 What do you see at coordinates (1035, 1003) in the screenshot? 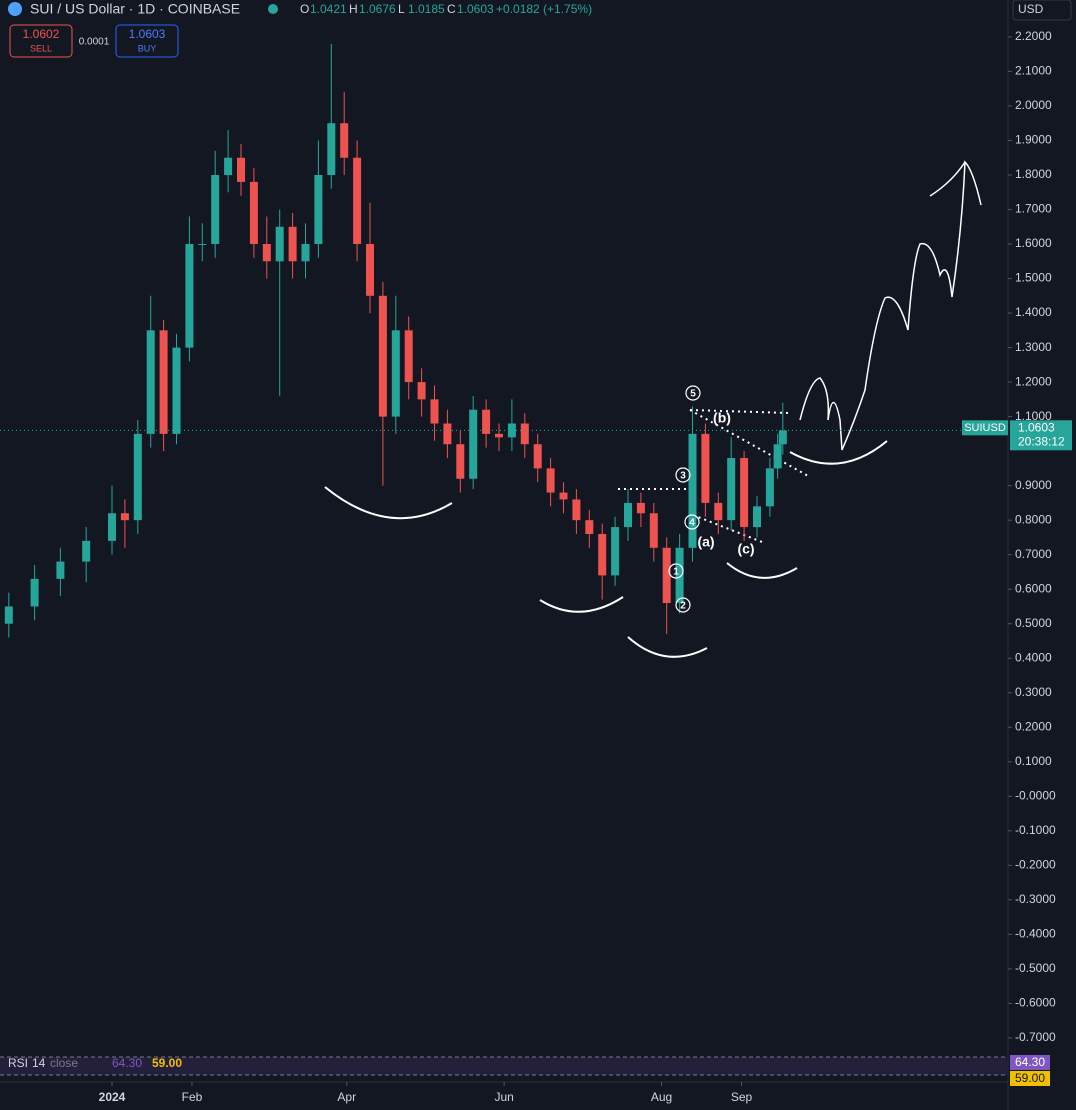
I see `y-tick-label: -0.6000` at bounding box center [1035, 1003].